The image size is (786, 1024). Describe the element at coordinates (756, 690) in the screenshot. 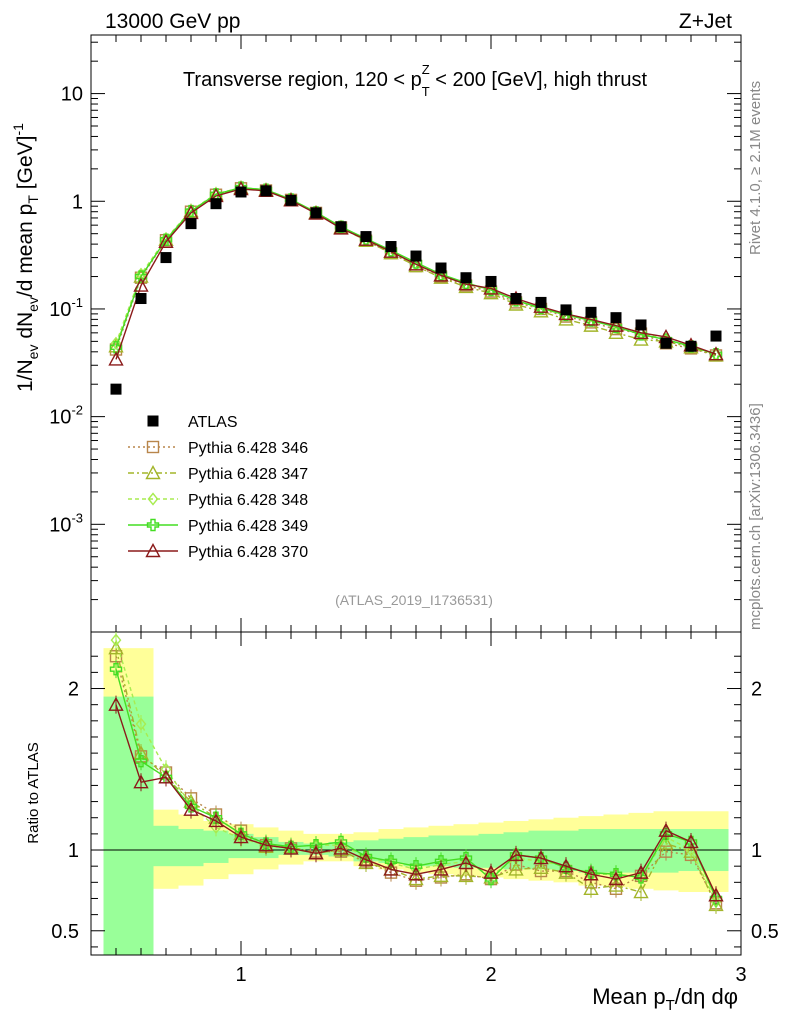

I see `ratio-tick-label-right: 2` at that location.